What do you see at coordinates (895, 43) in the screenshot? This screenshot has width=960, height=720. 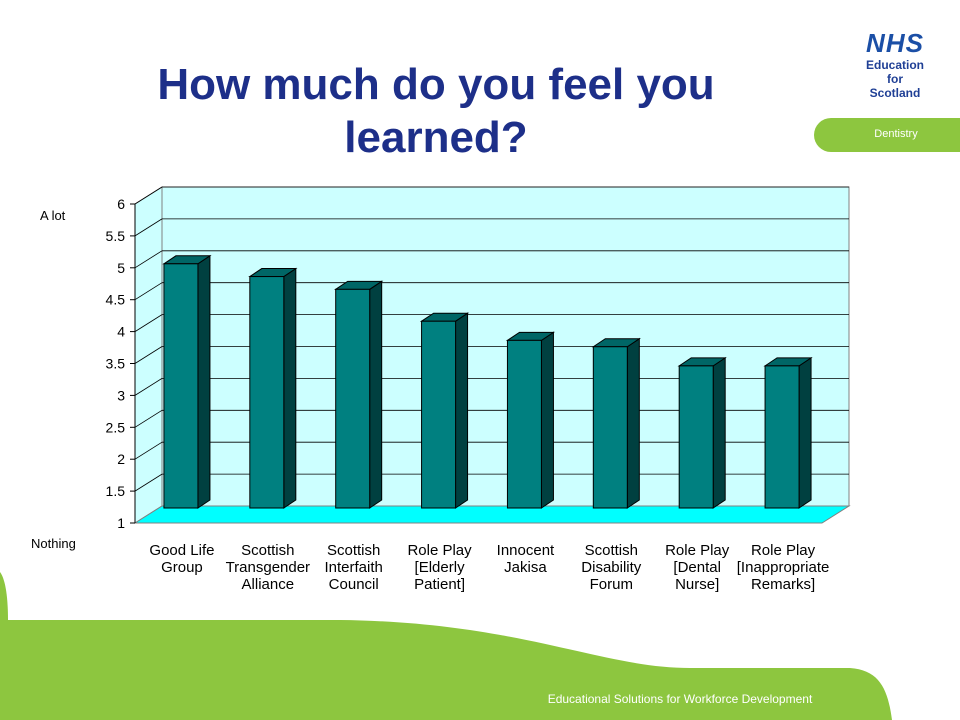 I see `nhs-logo-mark: NHS` at bounding box center [895, 43].